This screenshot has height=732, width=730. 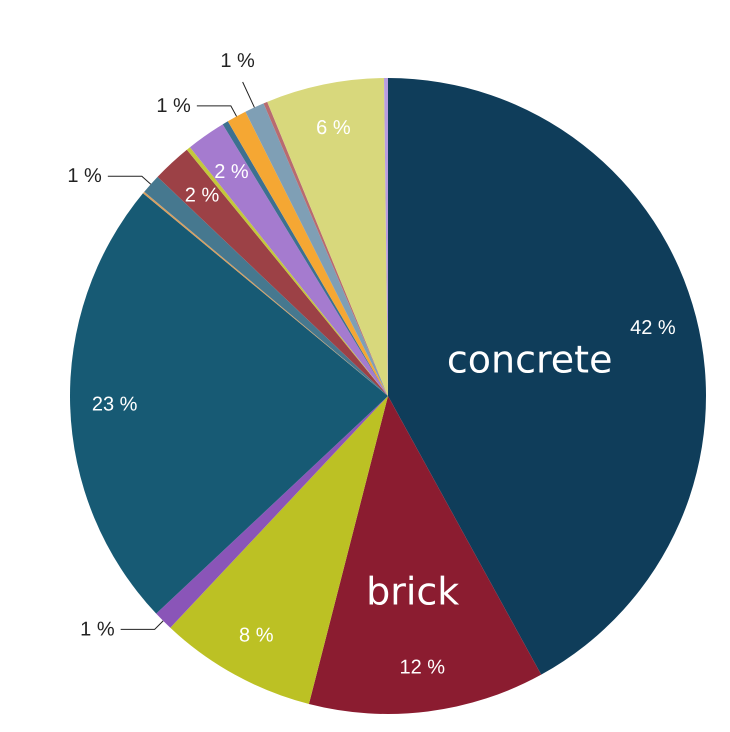 What do you see at coordinates (529, 360) in the screenshot?
I see `slice-label: concrete` at bounding box center [529, 360].